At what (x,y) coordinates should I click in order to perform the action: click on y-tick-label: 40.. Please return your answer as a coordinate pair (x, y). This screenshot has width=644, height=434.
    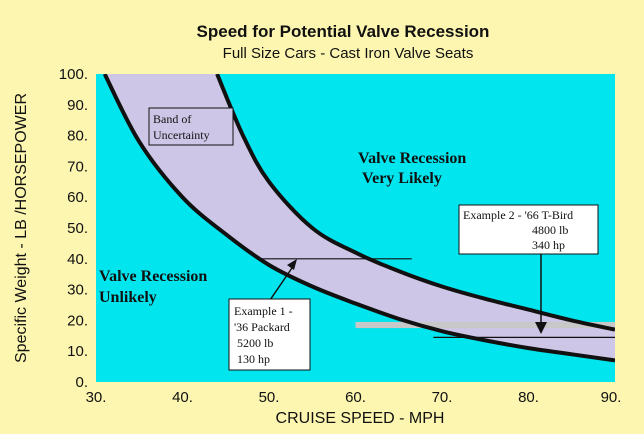
    Looking at the image, I should click on (77, 259).